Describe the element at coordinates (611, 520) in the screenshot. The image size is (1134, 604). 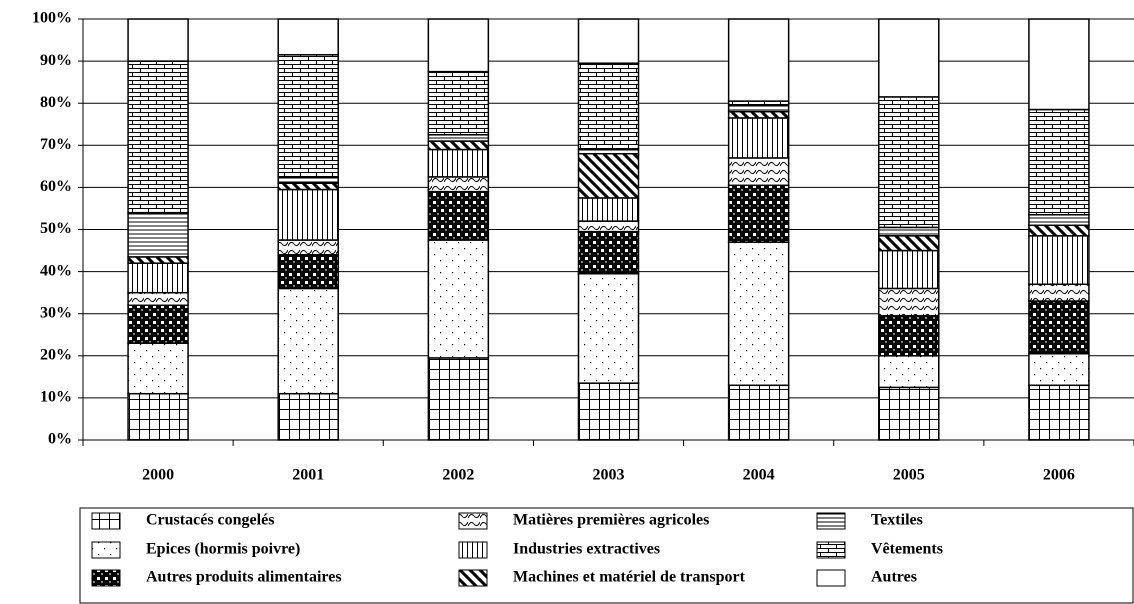
I see `legend-label: Matières premières agricoles` at that location.